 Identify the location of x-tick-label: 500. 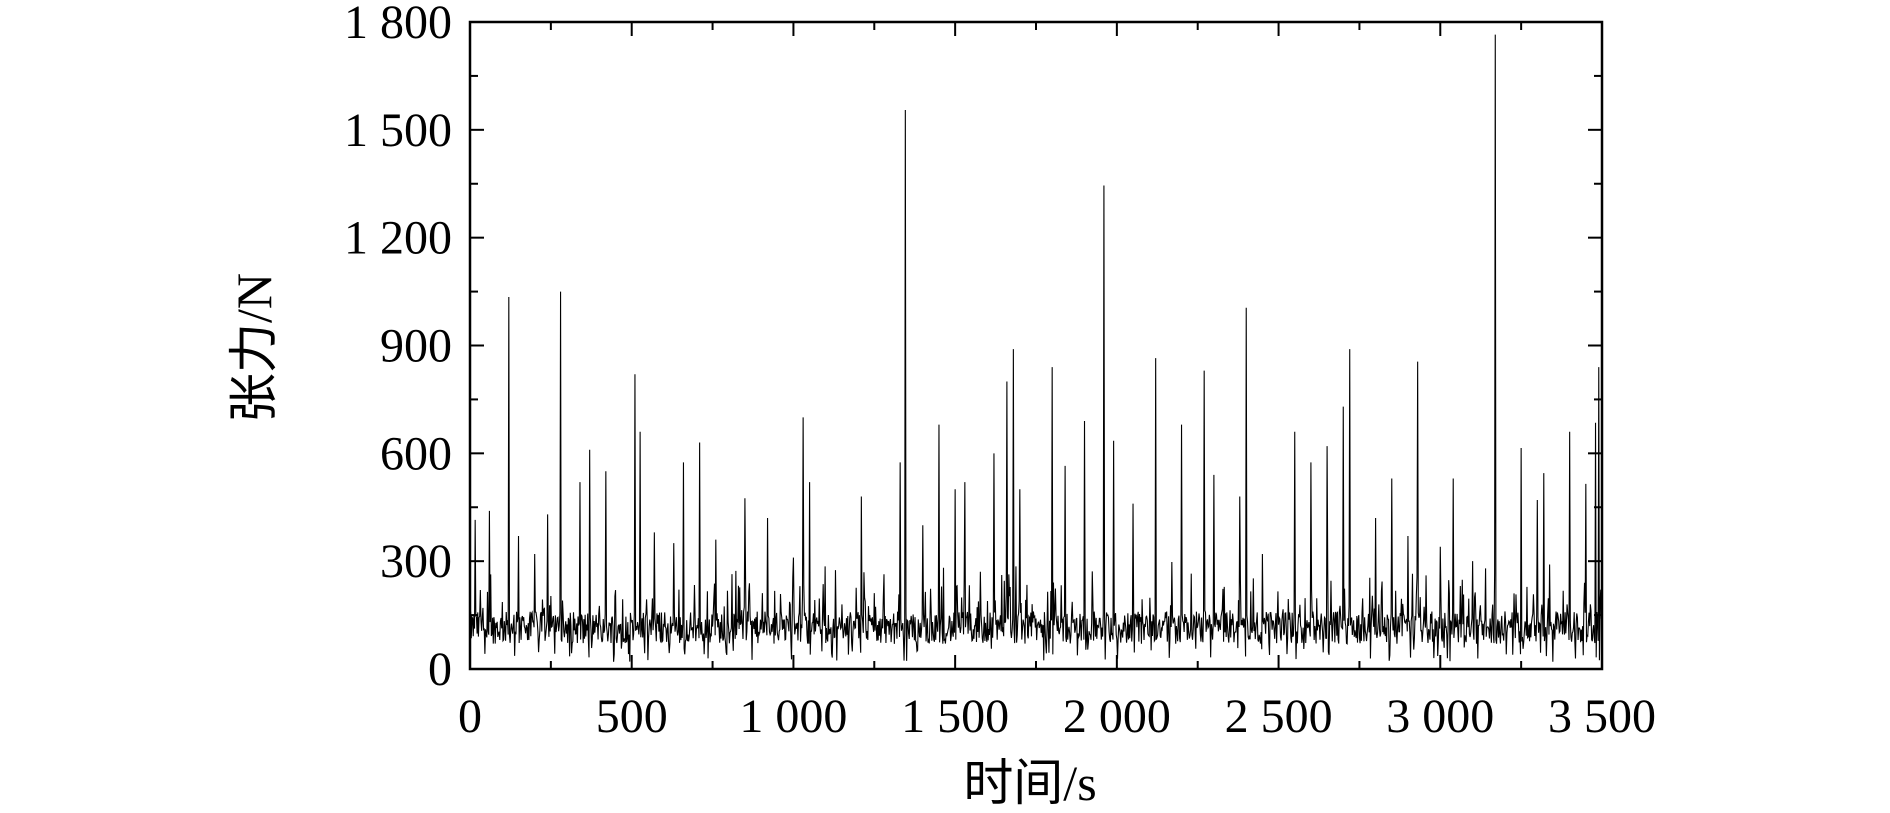
(632, 716).